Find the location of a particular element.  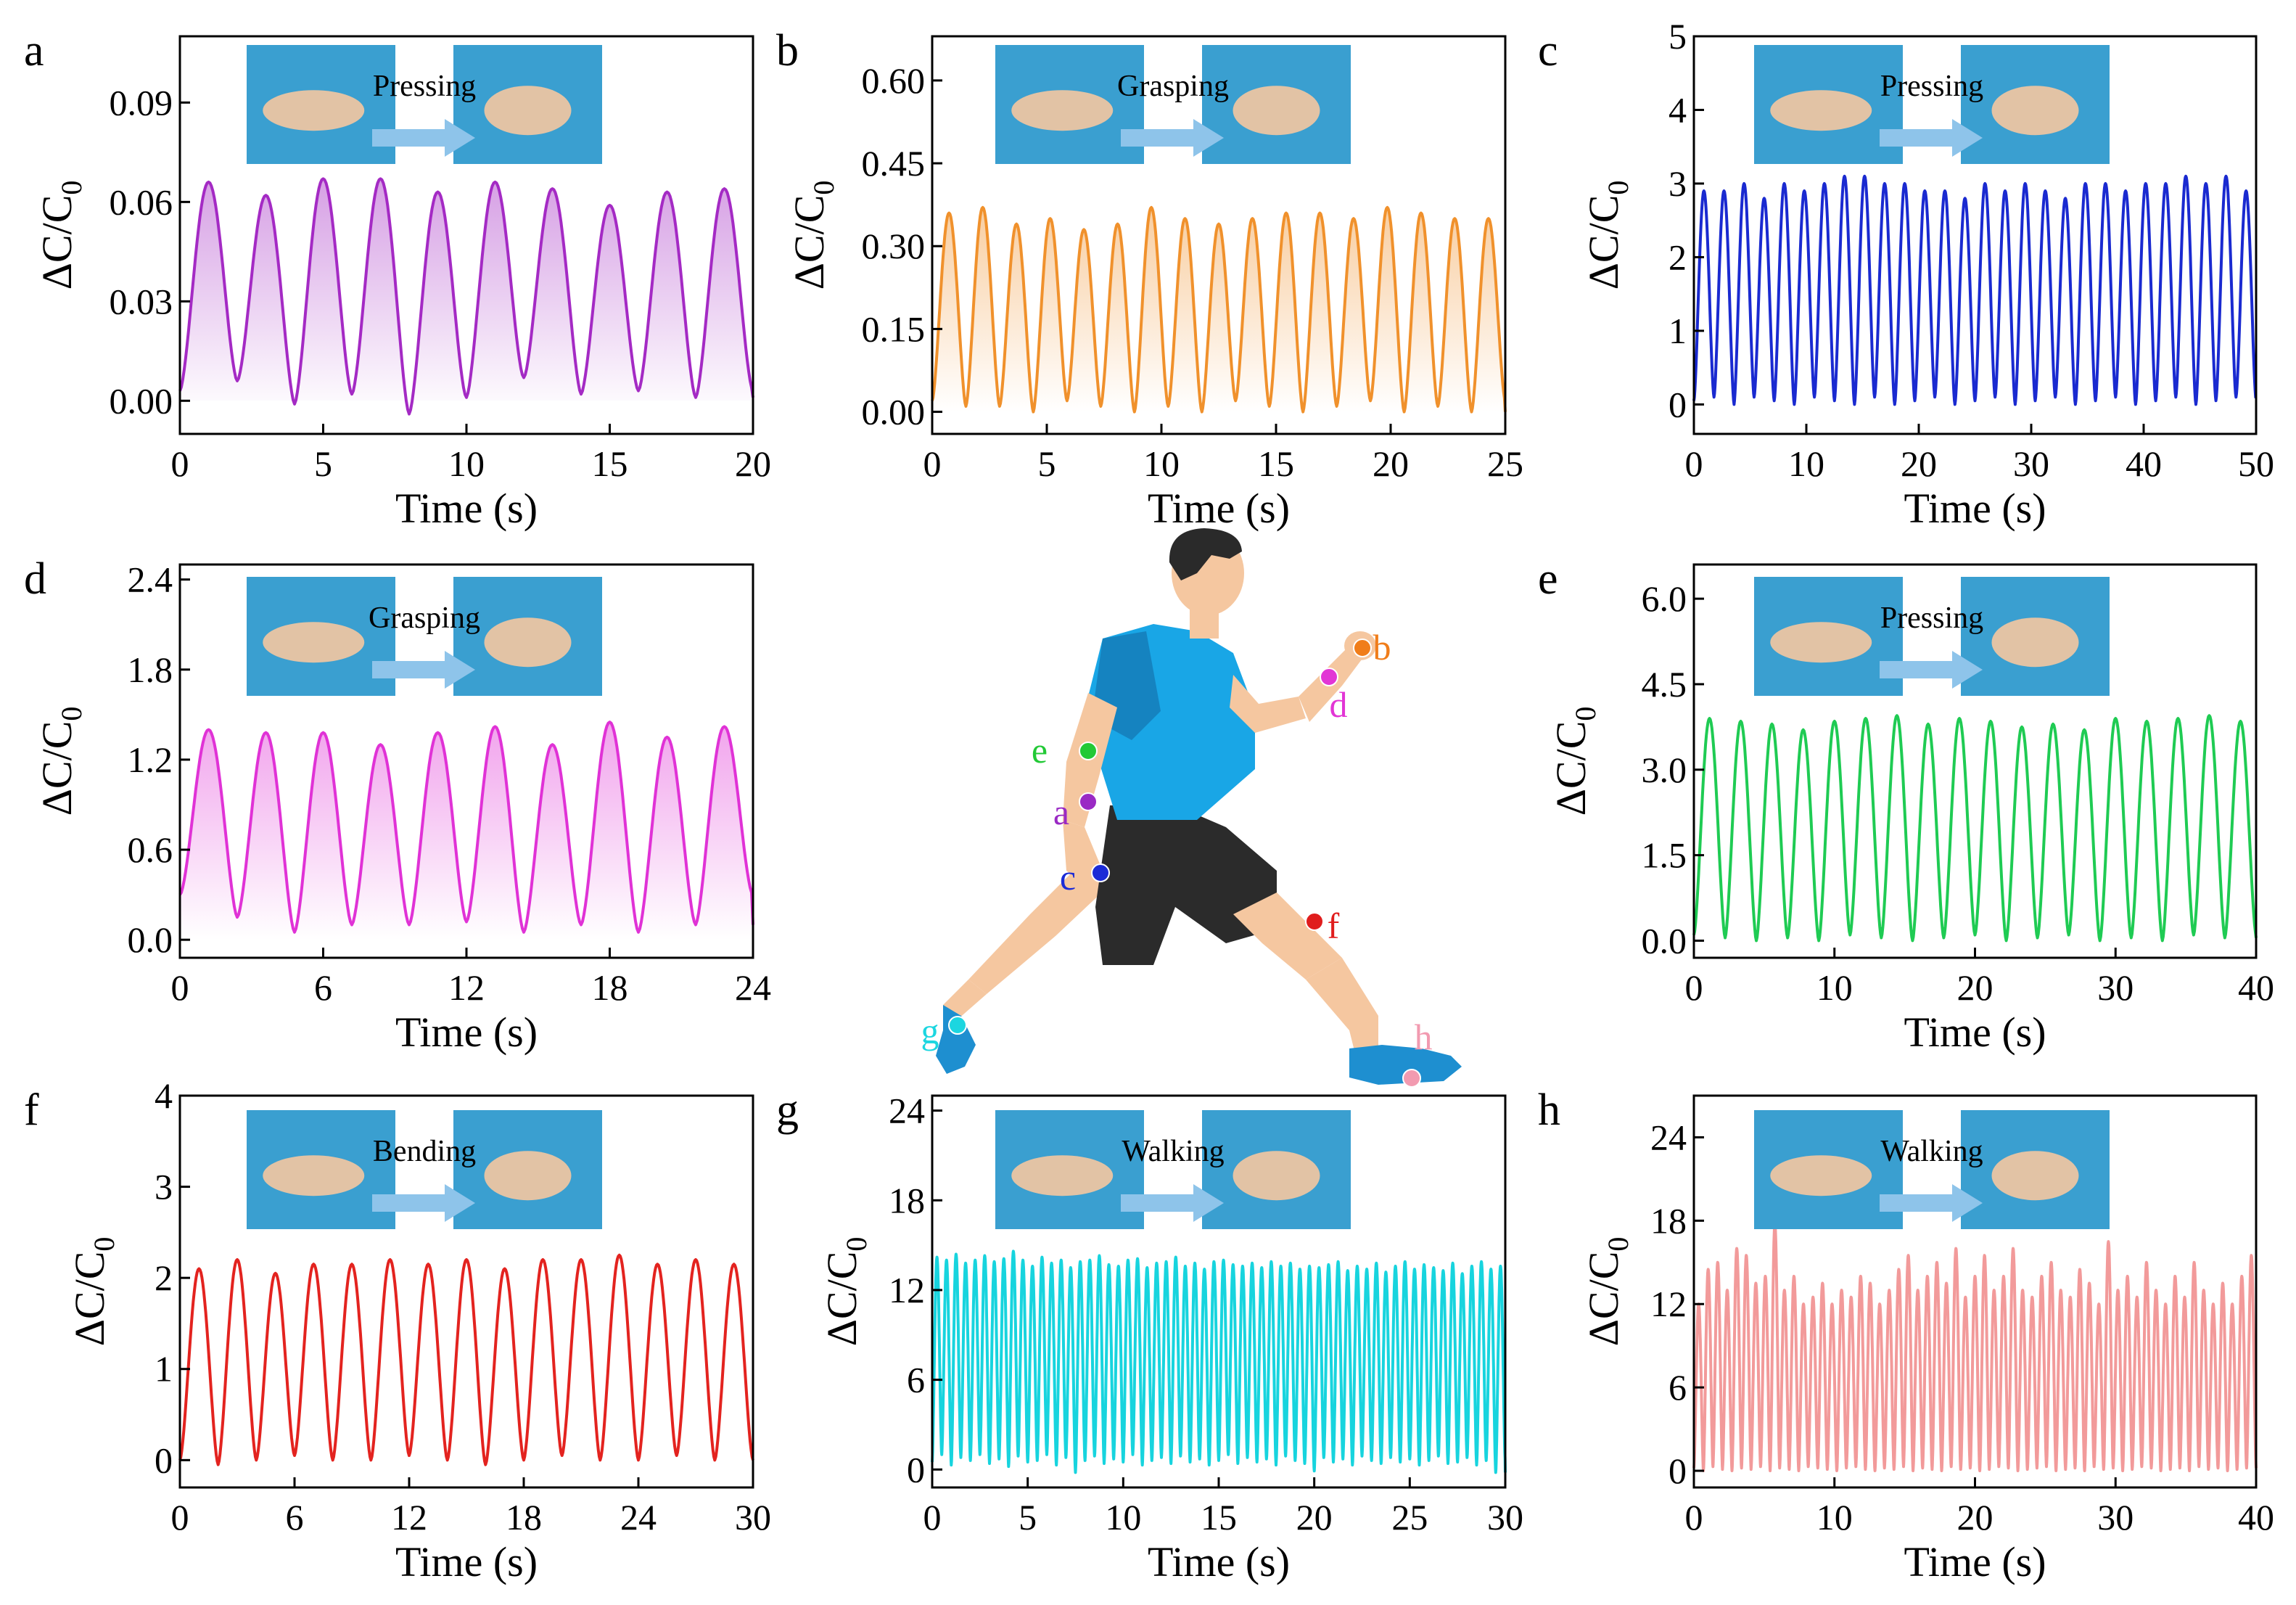

y-tick-label-d: 2.4 is located at coordinates (150, 579).